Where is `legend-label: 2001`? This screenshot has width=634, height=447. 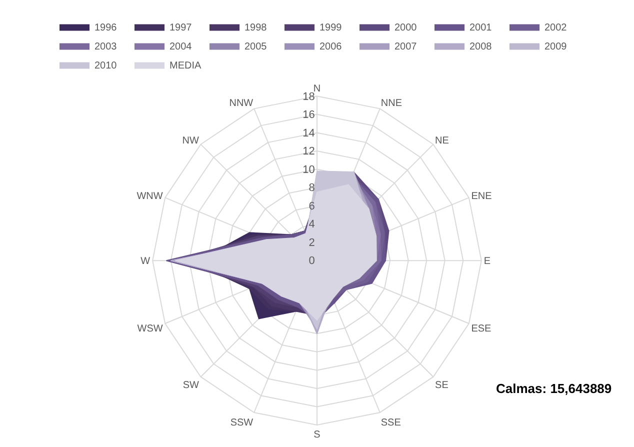
legend-label: 2001 is located at coordinates (481, 28).